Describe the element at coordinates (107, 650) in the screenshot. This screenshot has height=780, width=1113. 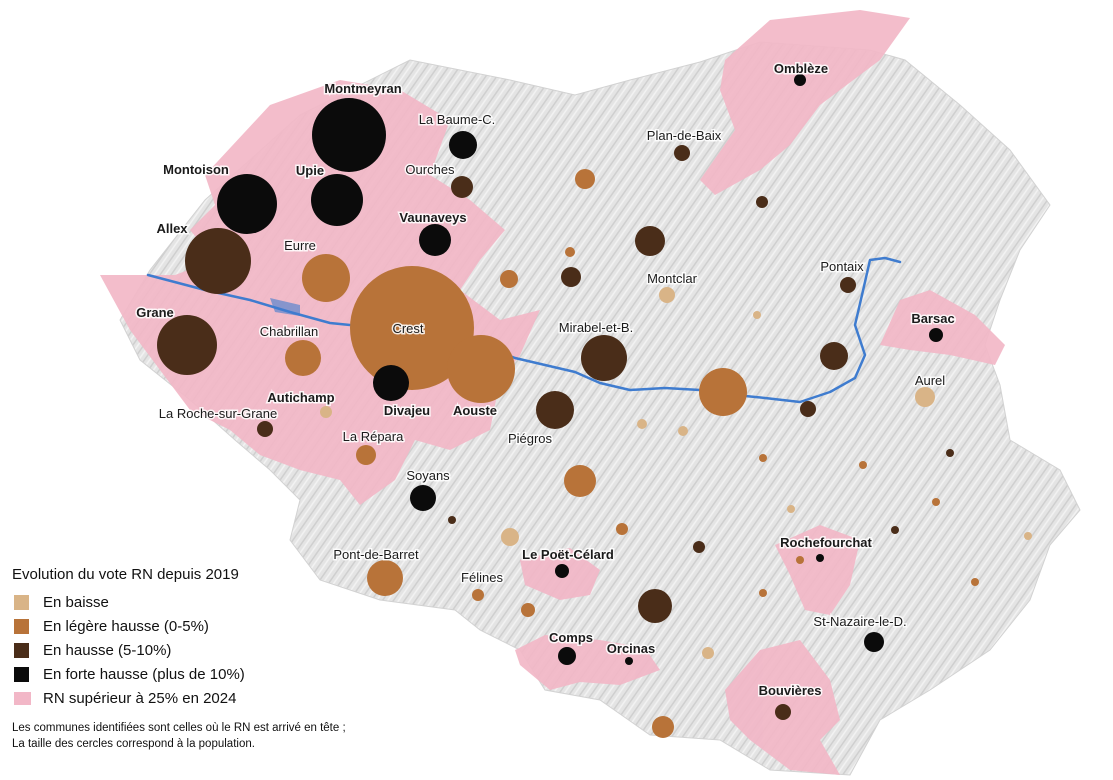
I see `legend-label-hausse: En hausse (5-10%)` at that location.